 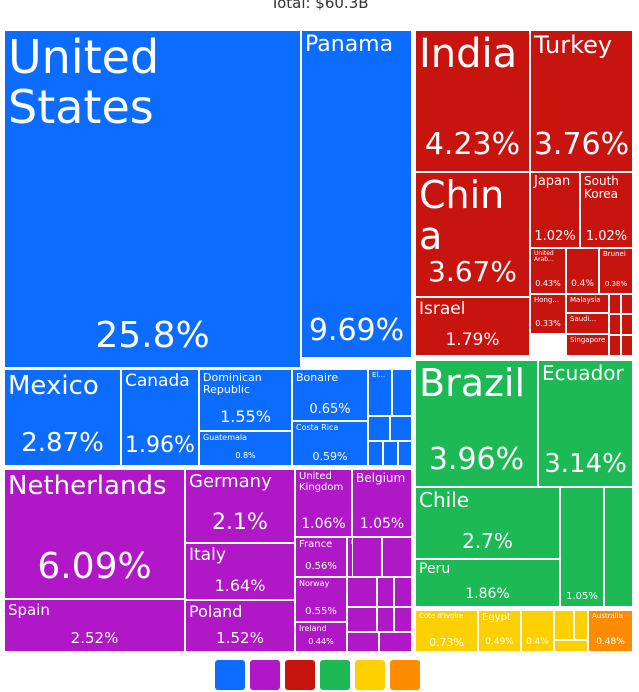 What do you see at coordinates (614, 254) in the screenshot?
I see `tile-name: Brunei` at bounding box center [614, 254].